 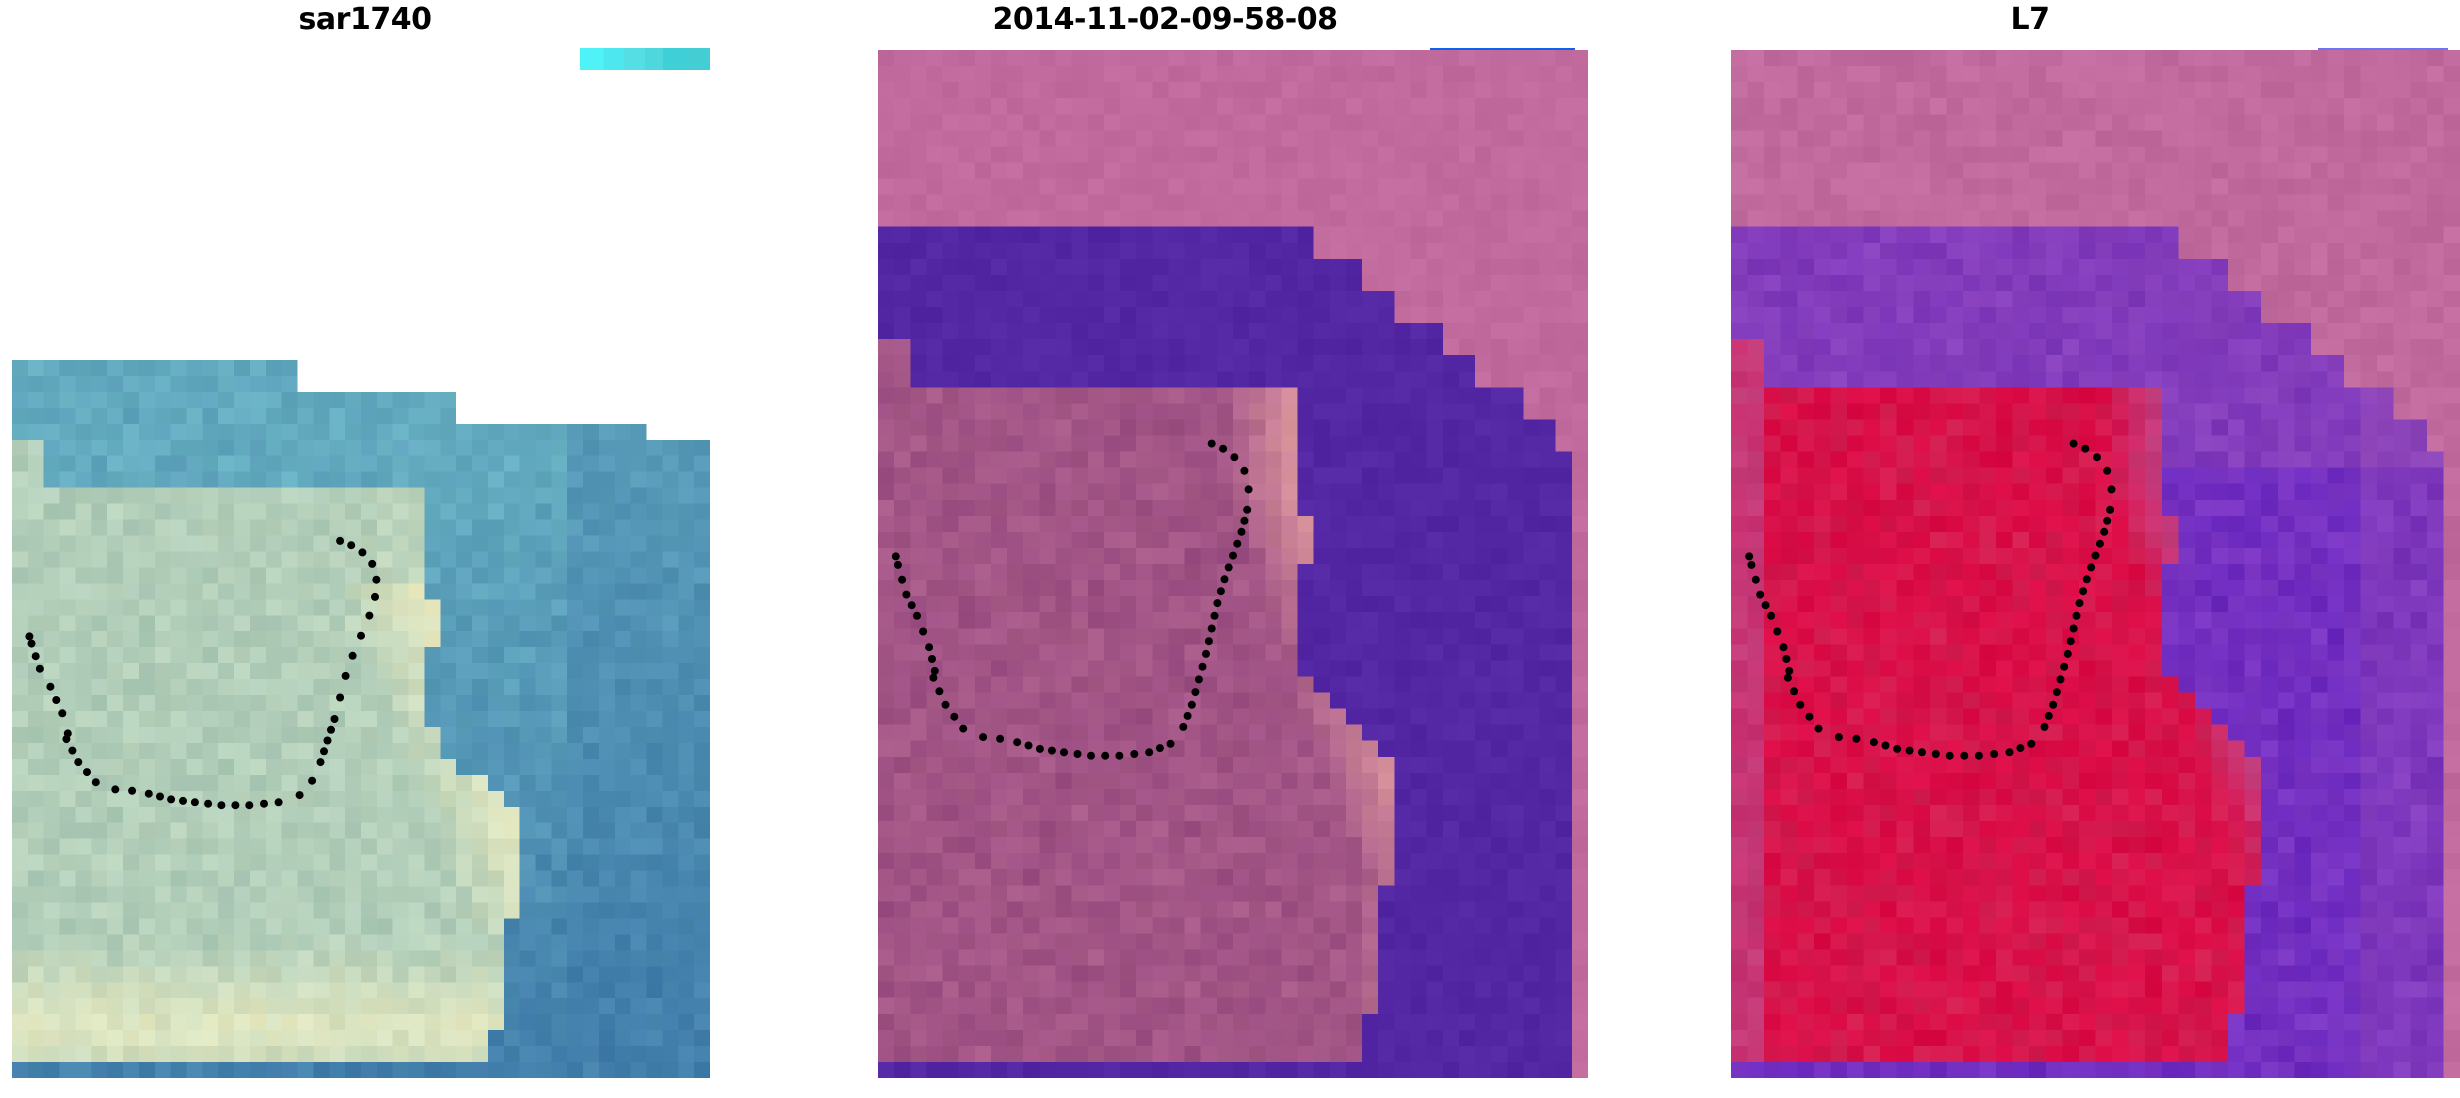 I want to click on panel-classified-title: 2014-11-02-09-58-08, so click(x=1165, y=19).